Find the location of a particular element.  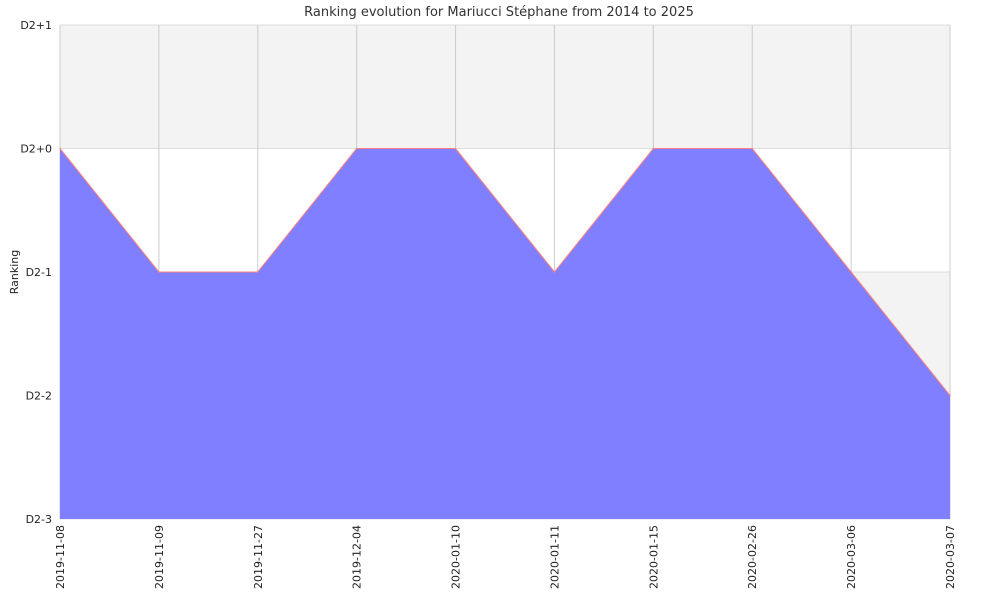

y-tick-label-4: D2-3 is located at coordinates (39, 519).